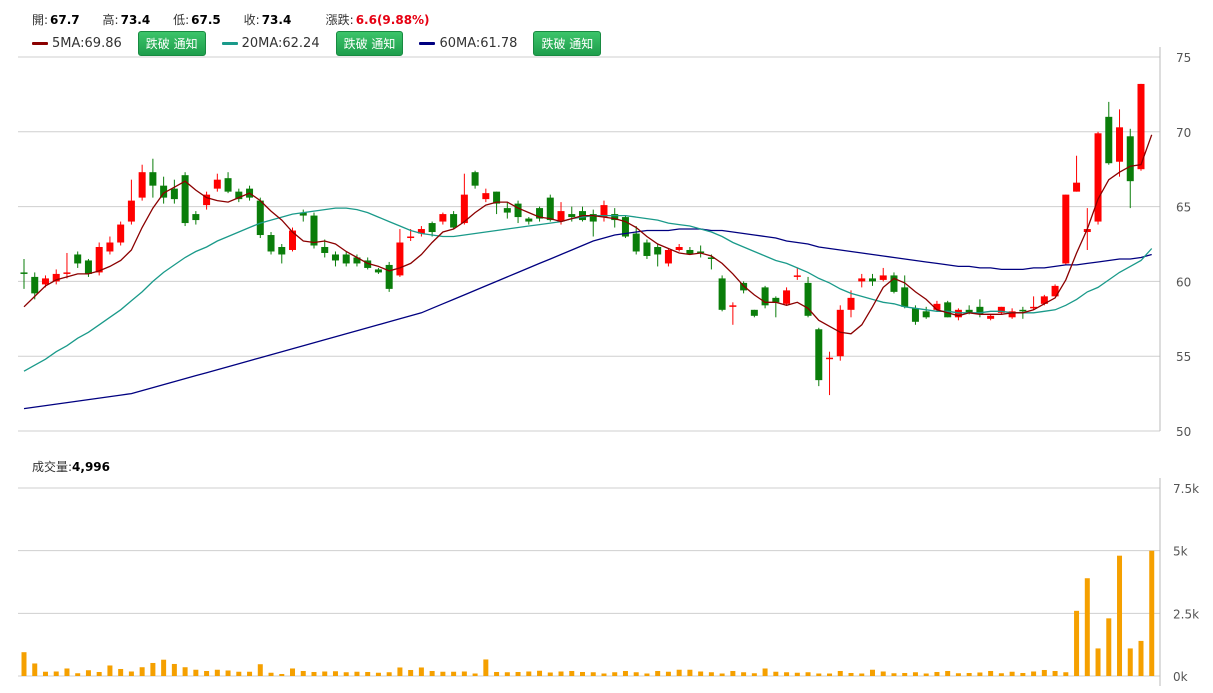  I want to click on price-tick-label: 55, so click(1183, 357).